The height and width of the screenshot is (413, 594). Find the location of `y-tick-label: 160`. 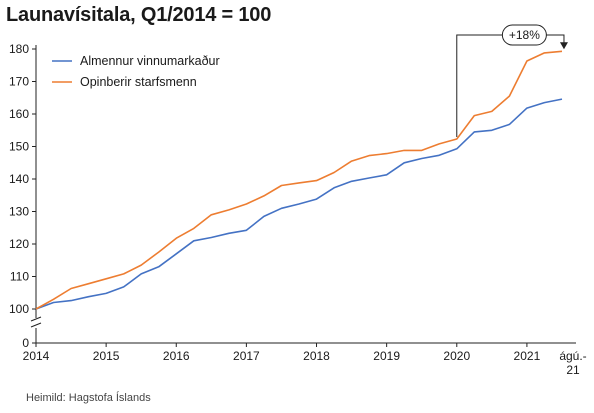

y-tick-label: 160 is located at coordinates (19, 114).